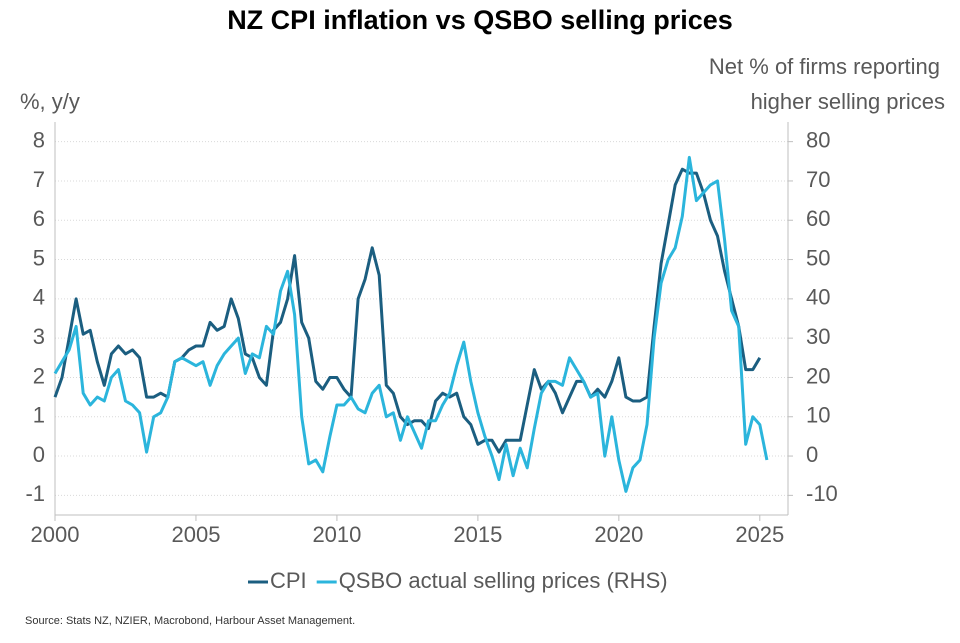 This screenshot has height=643, width=960. What do you see at coordinates (759, 534) in the screenshot?
I see `x-tick-label: 2025` at bounding box center [759, 534].